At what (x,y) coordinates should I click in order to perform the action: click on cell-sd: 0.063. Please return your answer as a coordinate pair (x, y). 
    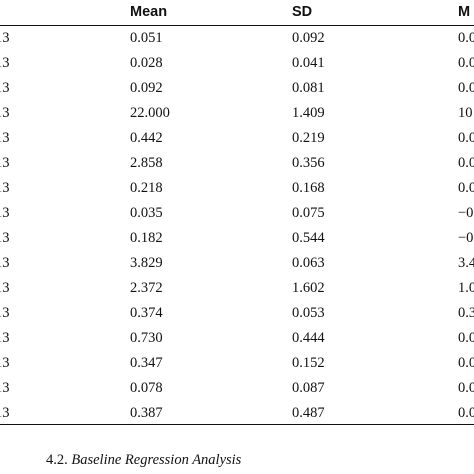
    Looking at the image, I should click on (308, 263).